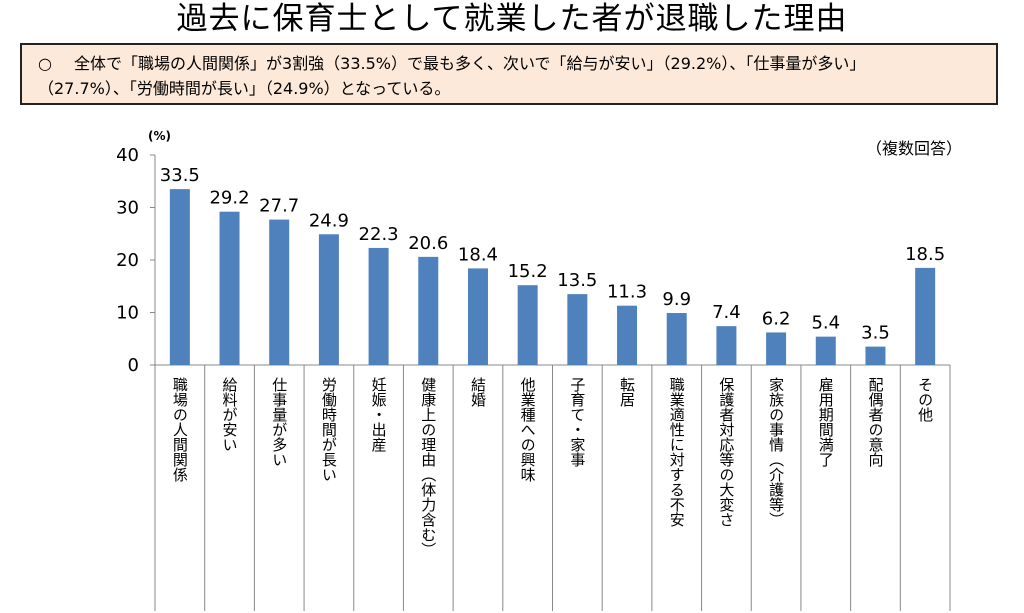 Image resolution: width=1024 pixels, height=613 pixels. I want to click on category-label: 家族の事情（介護等）, so click(776, 452).